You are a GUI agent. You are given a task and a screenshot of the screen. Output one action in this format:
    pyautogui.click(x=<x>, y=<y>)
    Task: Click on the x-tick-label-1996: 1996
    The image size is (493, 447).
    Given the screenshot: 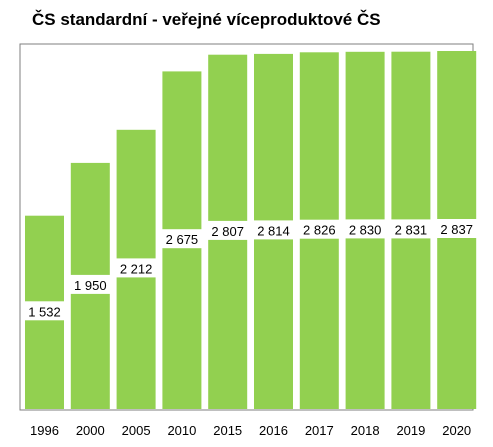 What is the action you would take?
    pyautogui.click(x=44, y=430)
    